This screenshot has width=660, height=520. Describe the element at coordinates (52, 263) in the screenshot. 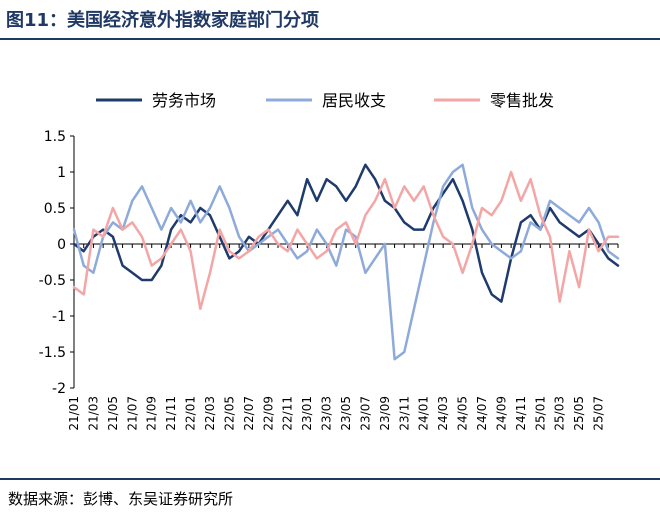

I see `y-axis-tick-labels: 1.5 1 0.5 0 -0.5 -1 -1.5 -2` at that location.